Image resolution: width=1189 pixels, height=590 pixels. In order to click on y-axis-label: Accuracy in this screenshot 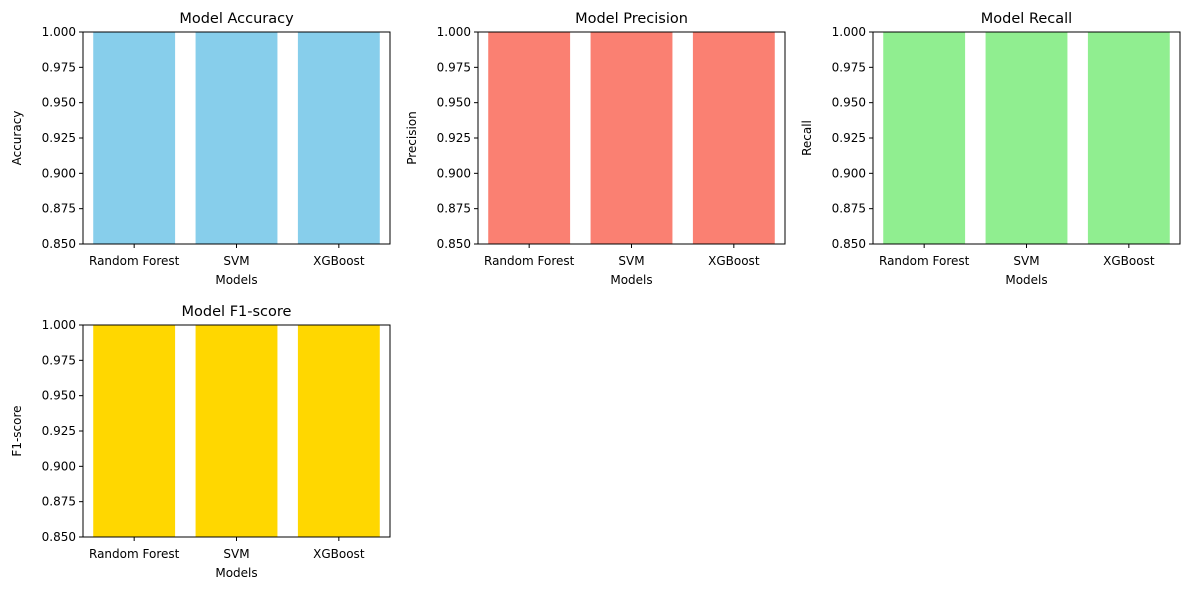, I will do `click(17, 138)`.